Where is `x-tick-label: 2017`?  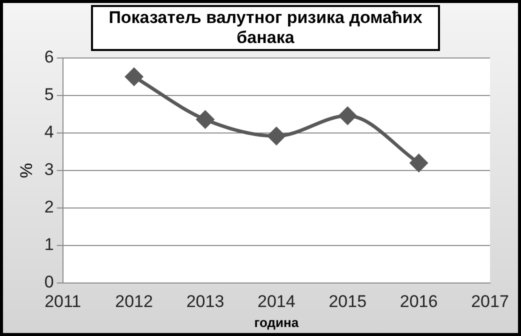
x-tick-label: 2017 is located at coordinates (490, 301).